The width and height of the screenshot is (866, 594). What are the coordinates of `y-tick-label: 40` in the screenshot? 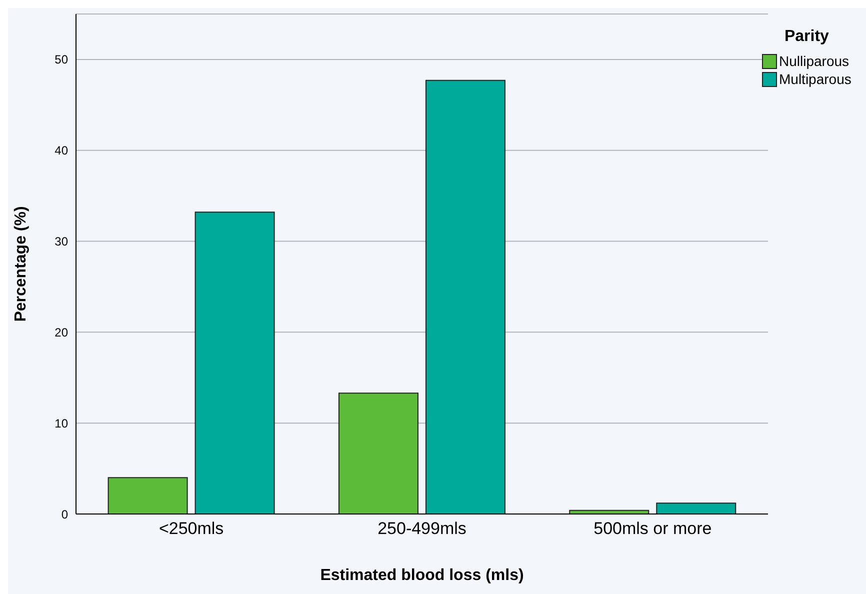 It's located at (61, 151).